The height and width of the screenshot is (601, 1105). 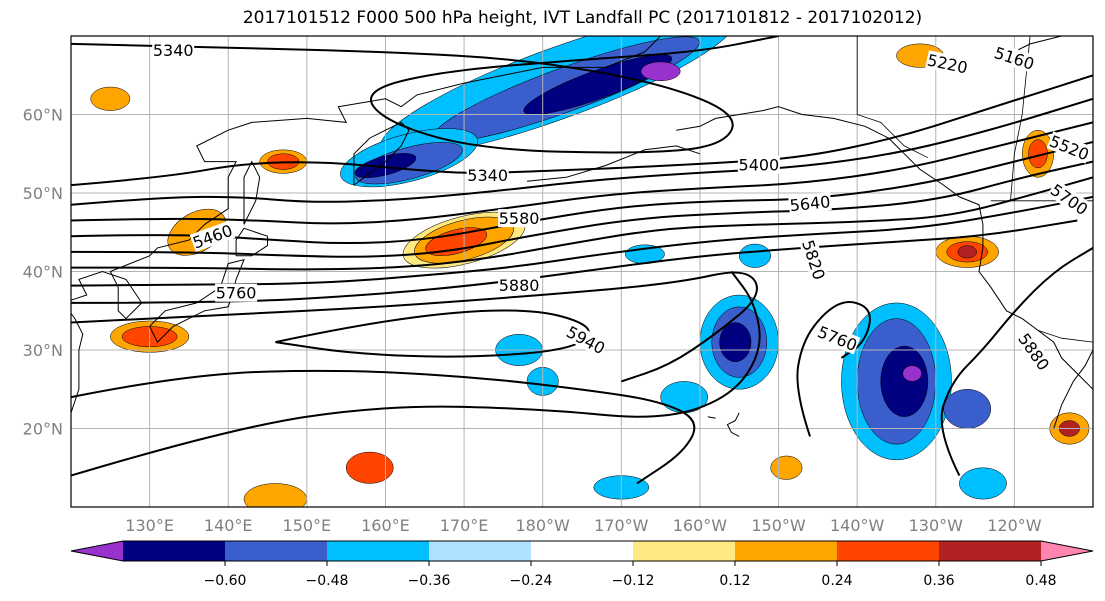 I want to click on lon-tick-label: 140°W, so click(x=857, y=525).